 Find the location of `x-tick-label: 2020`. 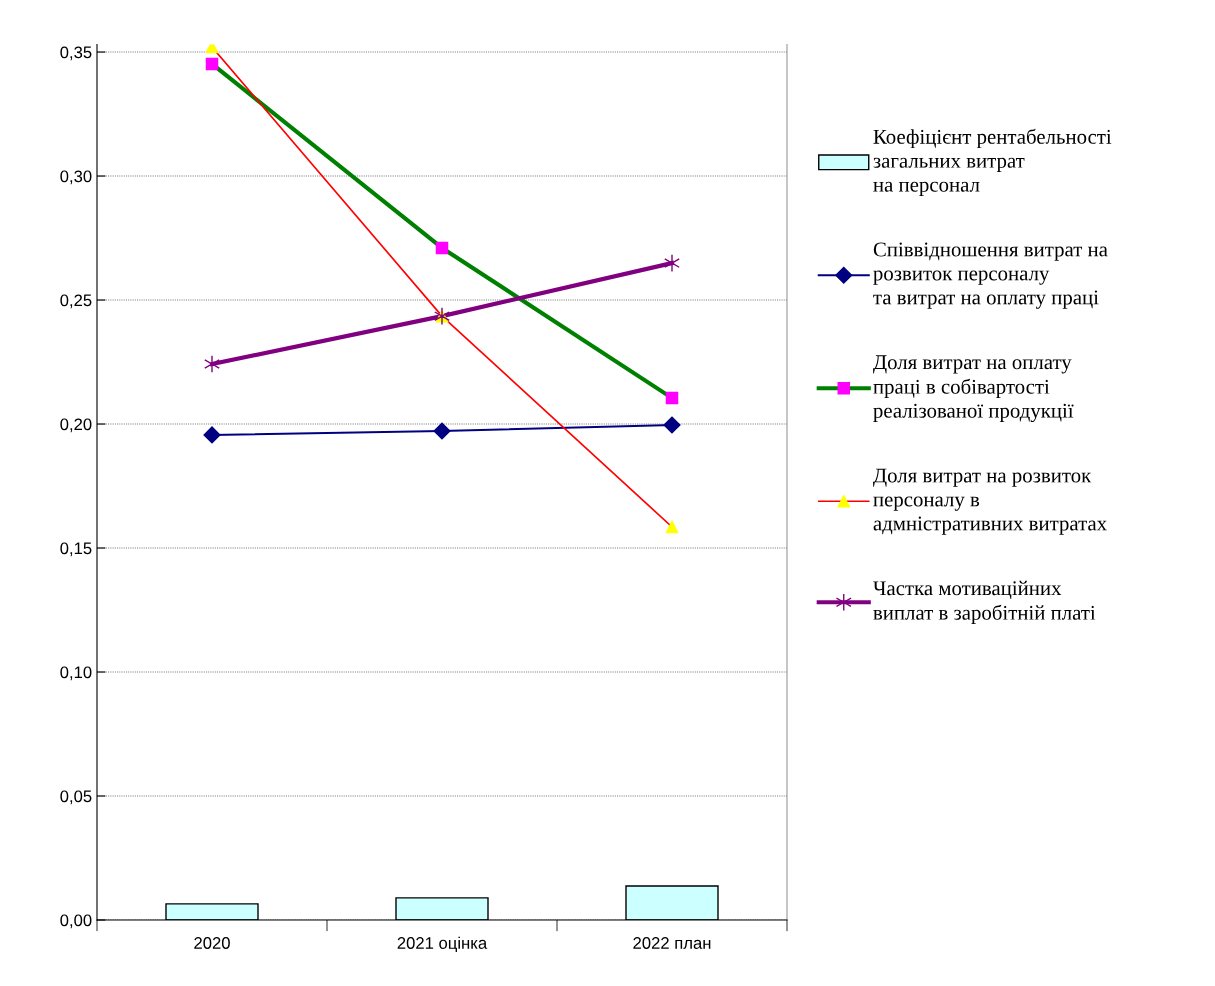

x-tick-label: 2020 is located at coordinates (212, 943).